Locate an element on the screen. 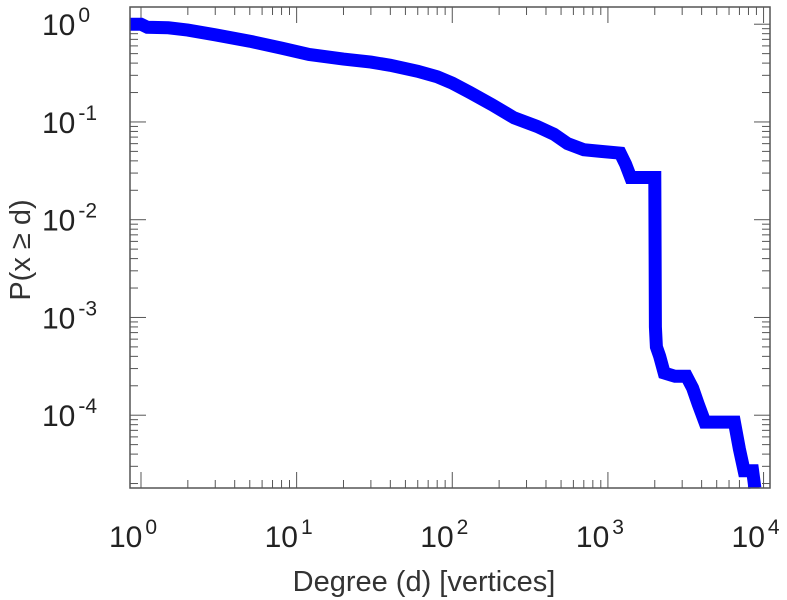 This screenshot has height=600, width=787. y-axis-title: P(x ≥ d) is located at coordinates (21, 249).